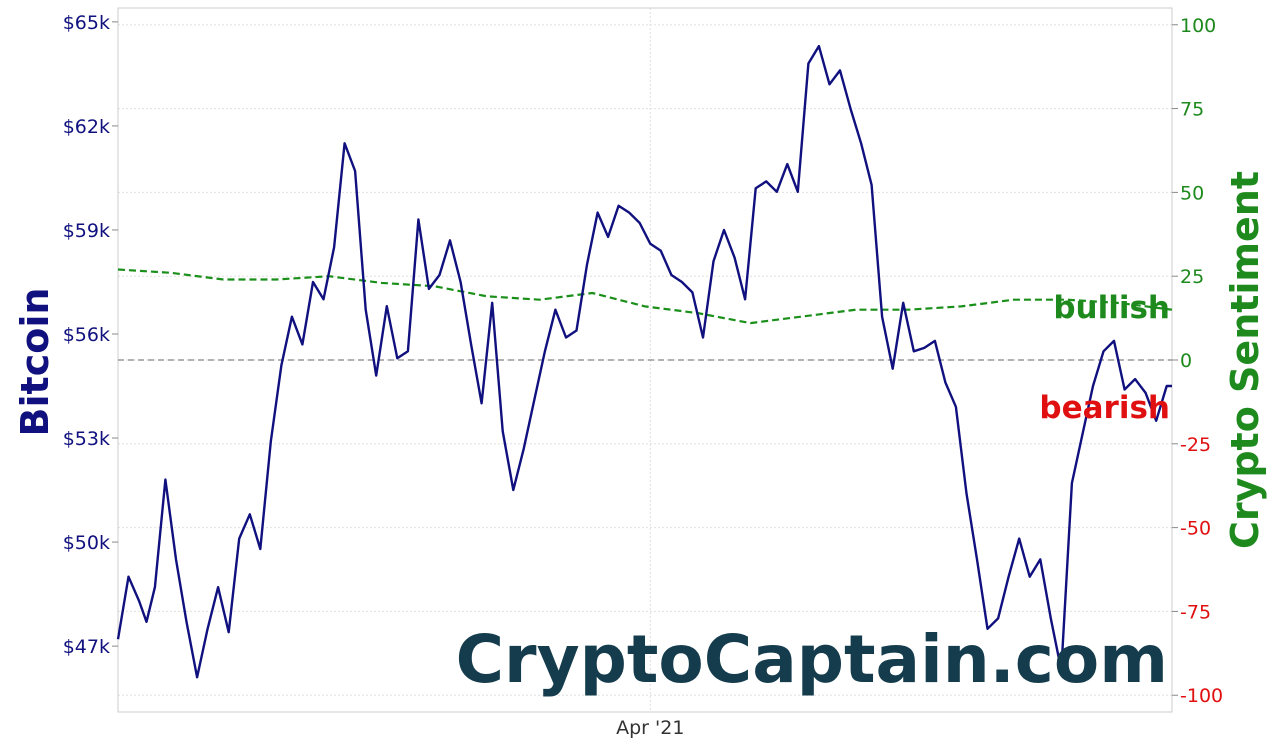 Image resolution: width=1280 pixels, height=744 pixels. Describe the element at coordinates (1198, 26) in the screenshot. I see `right-tick-label: 100` at that location.